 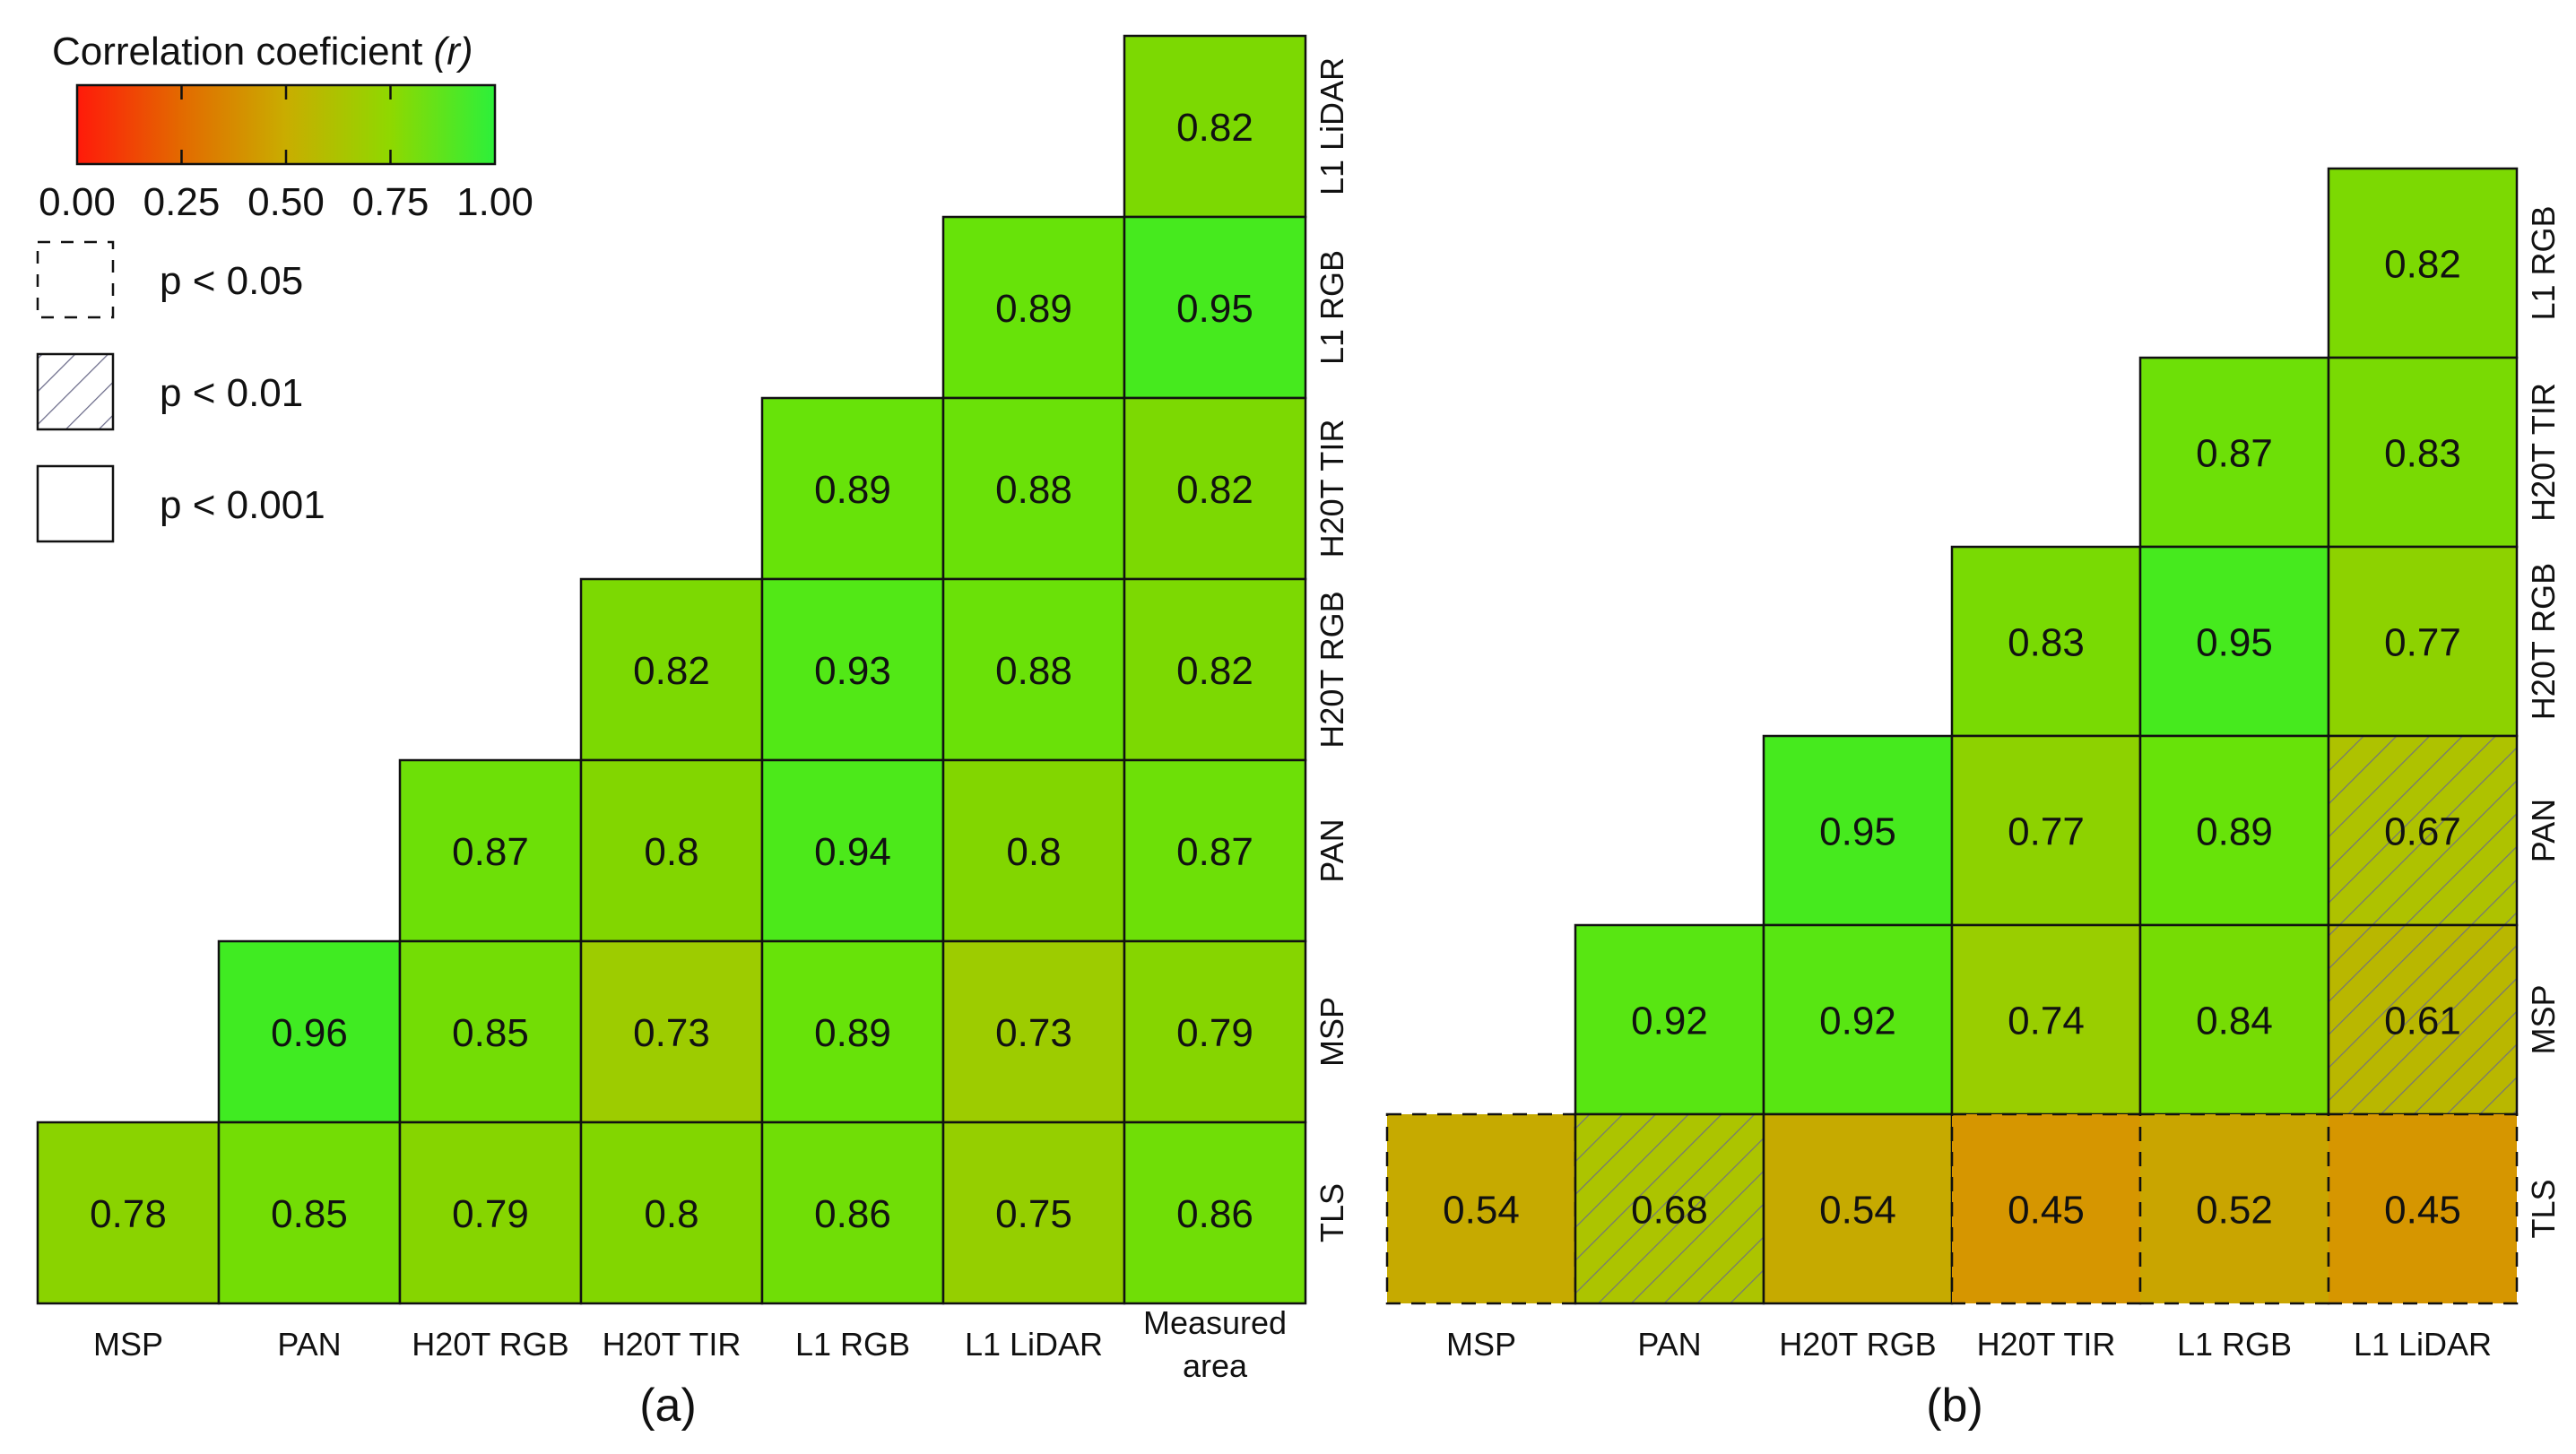 What do you see at coordinates (1332, 489) in the screenshot?
I see `y-axis-label: H20T TIR` at bounding box center [1332, 489].